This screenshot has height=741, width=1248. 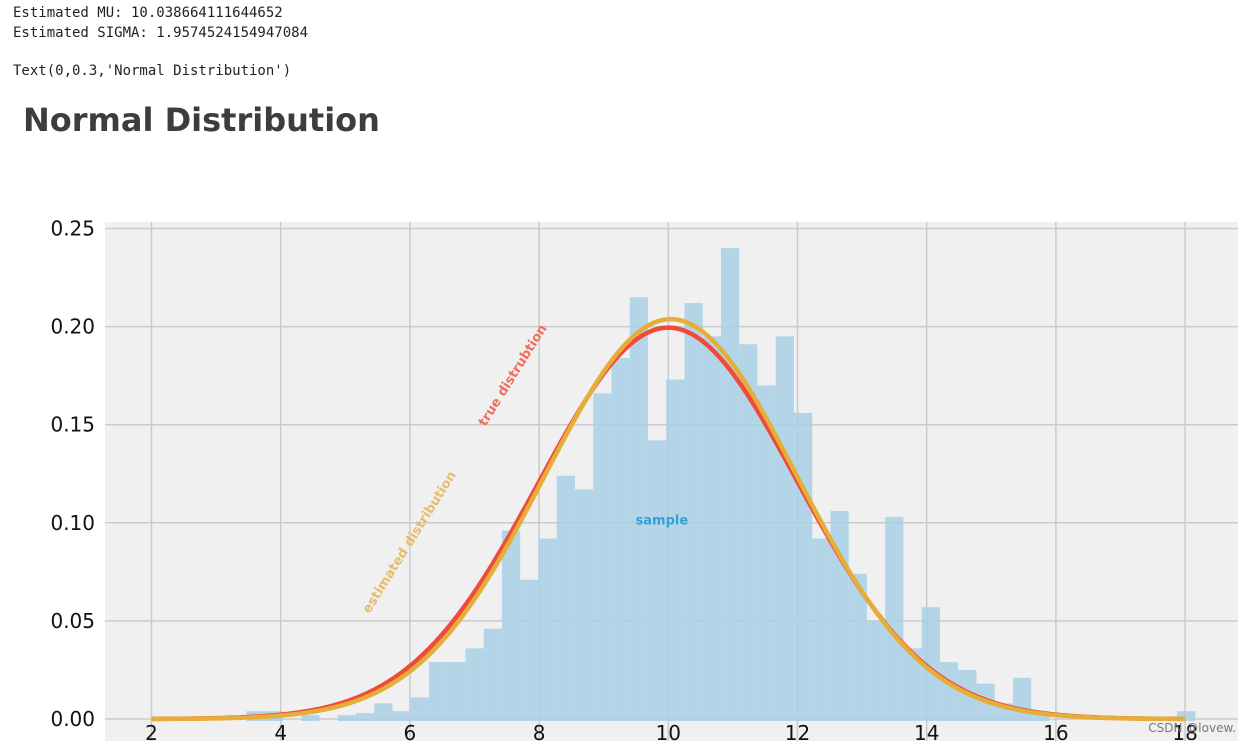 What do you see at coordinates (72, 719) in the screenshot?
I see `y-tick-label: 0.00` at bounding box center [72, 719].